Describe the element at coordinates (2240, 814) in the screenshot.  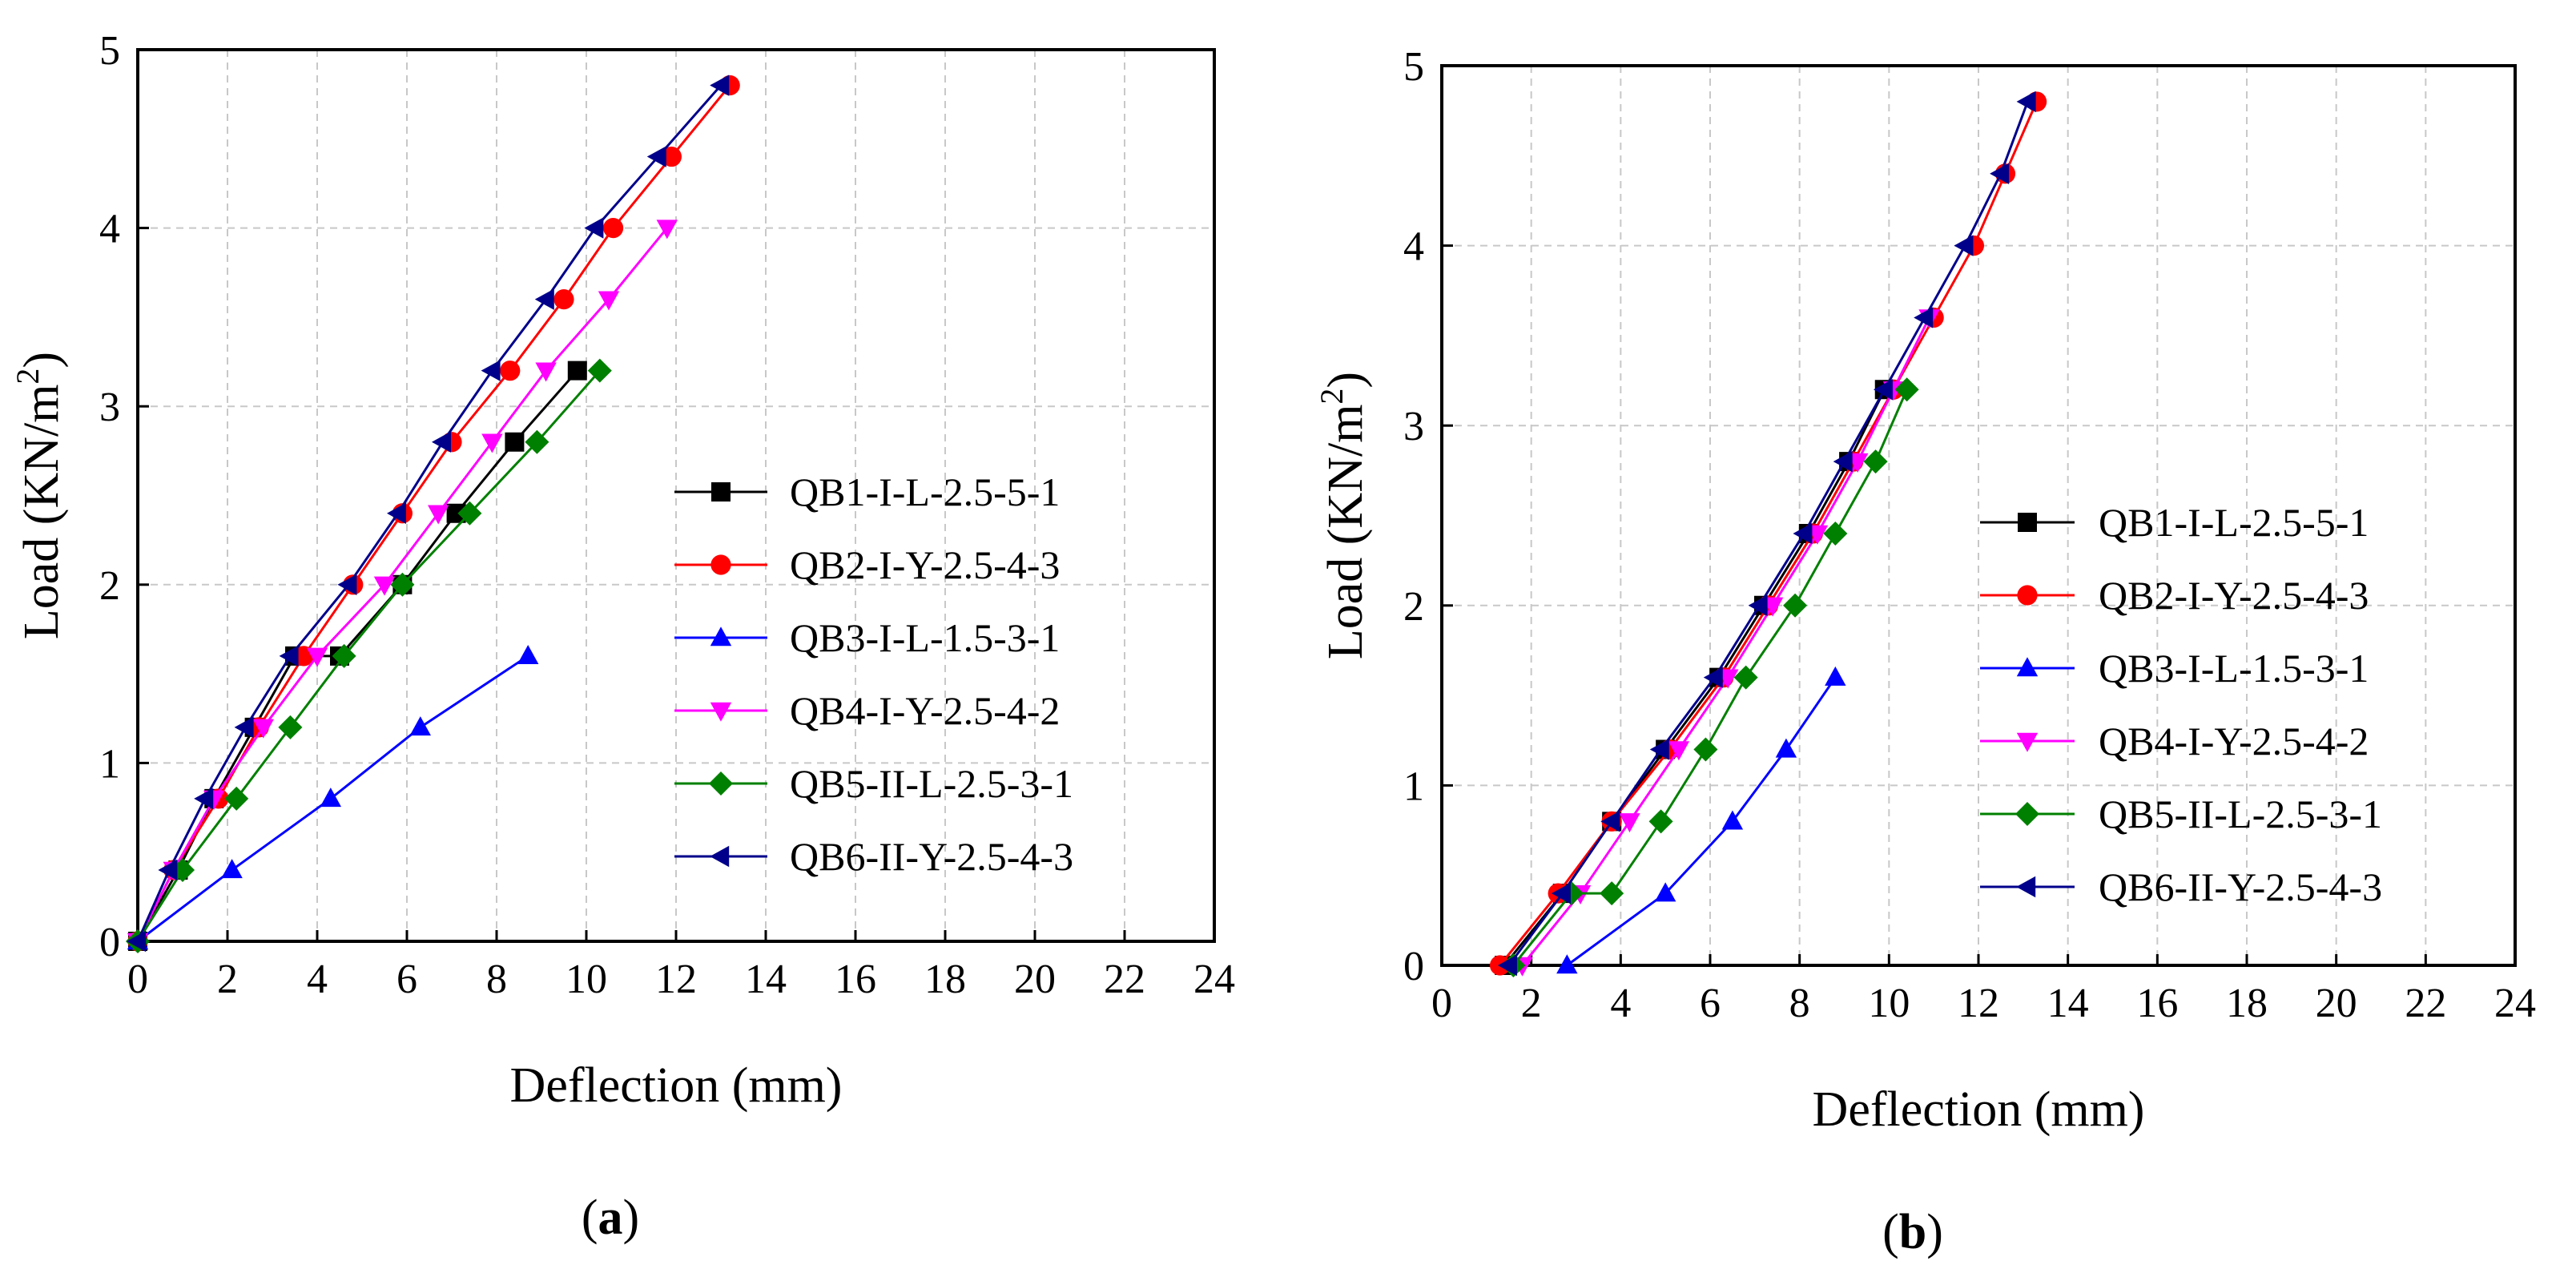
I see `panel-b-legend-label: QB5-II-L-2.5-3-1` at that location.